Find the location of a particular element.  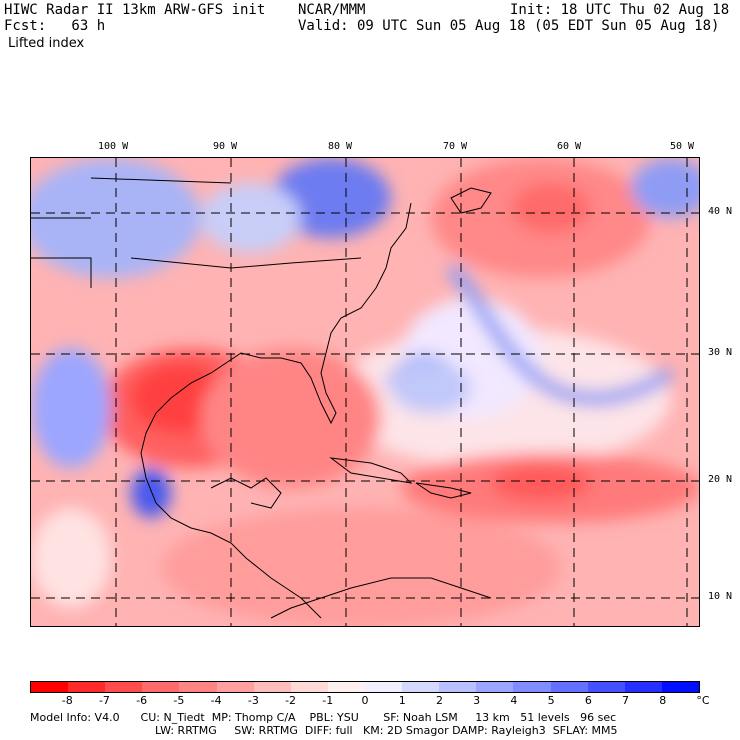

colorbar-tick-label: -4 is located at coordinates (216, 700).